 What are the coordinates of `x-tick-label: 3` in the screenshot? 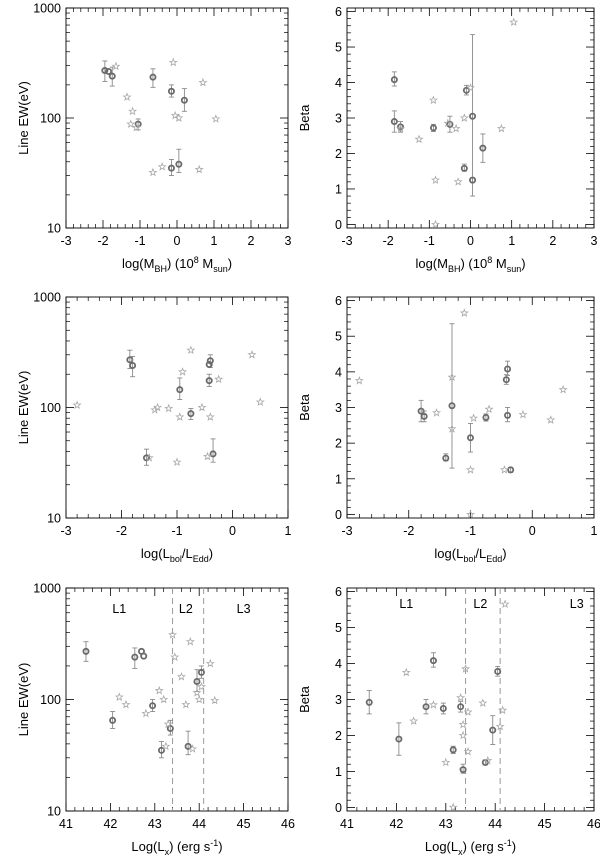 It's located at (288, 241).